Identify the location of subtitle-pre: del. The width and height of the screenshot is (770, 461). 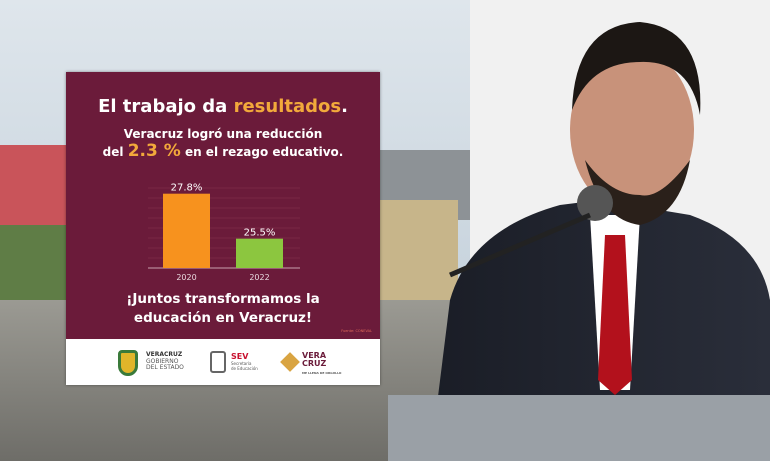
(115, 152).